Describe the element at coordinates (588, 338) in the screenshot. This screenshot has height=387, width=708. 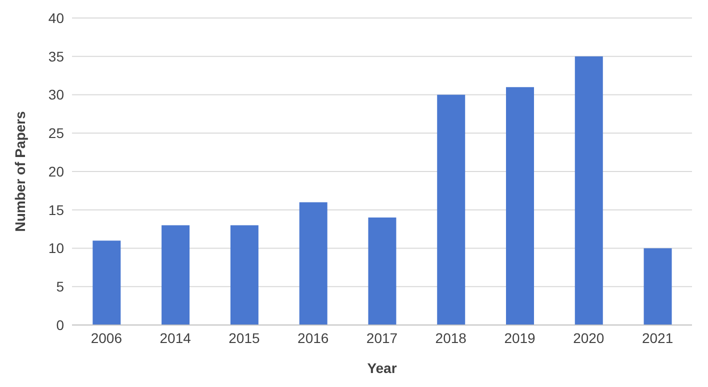
I see `x-tick-label: 2020` at that location.